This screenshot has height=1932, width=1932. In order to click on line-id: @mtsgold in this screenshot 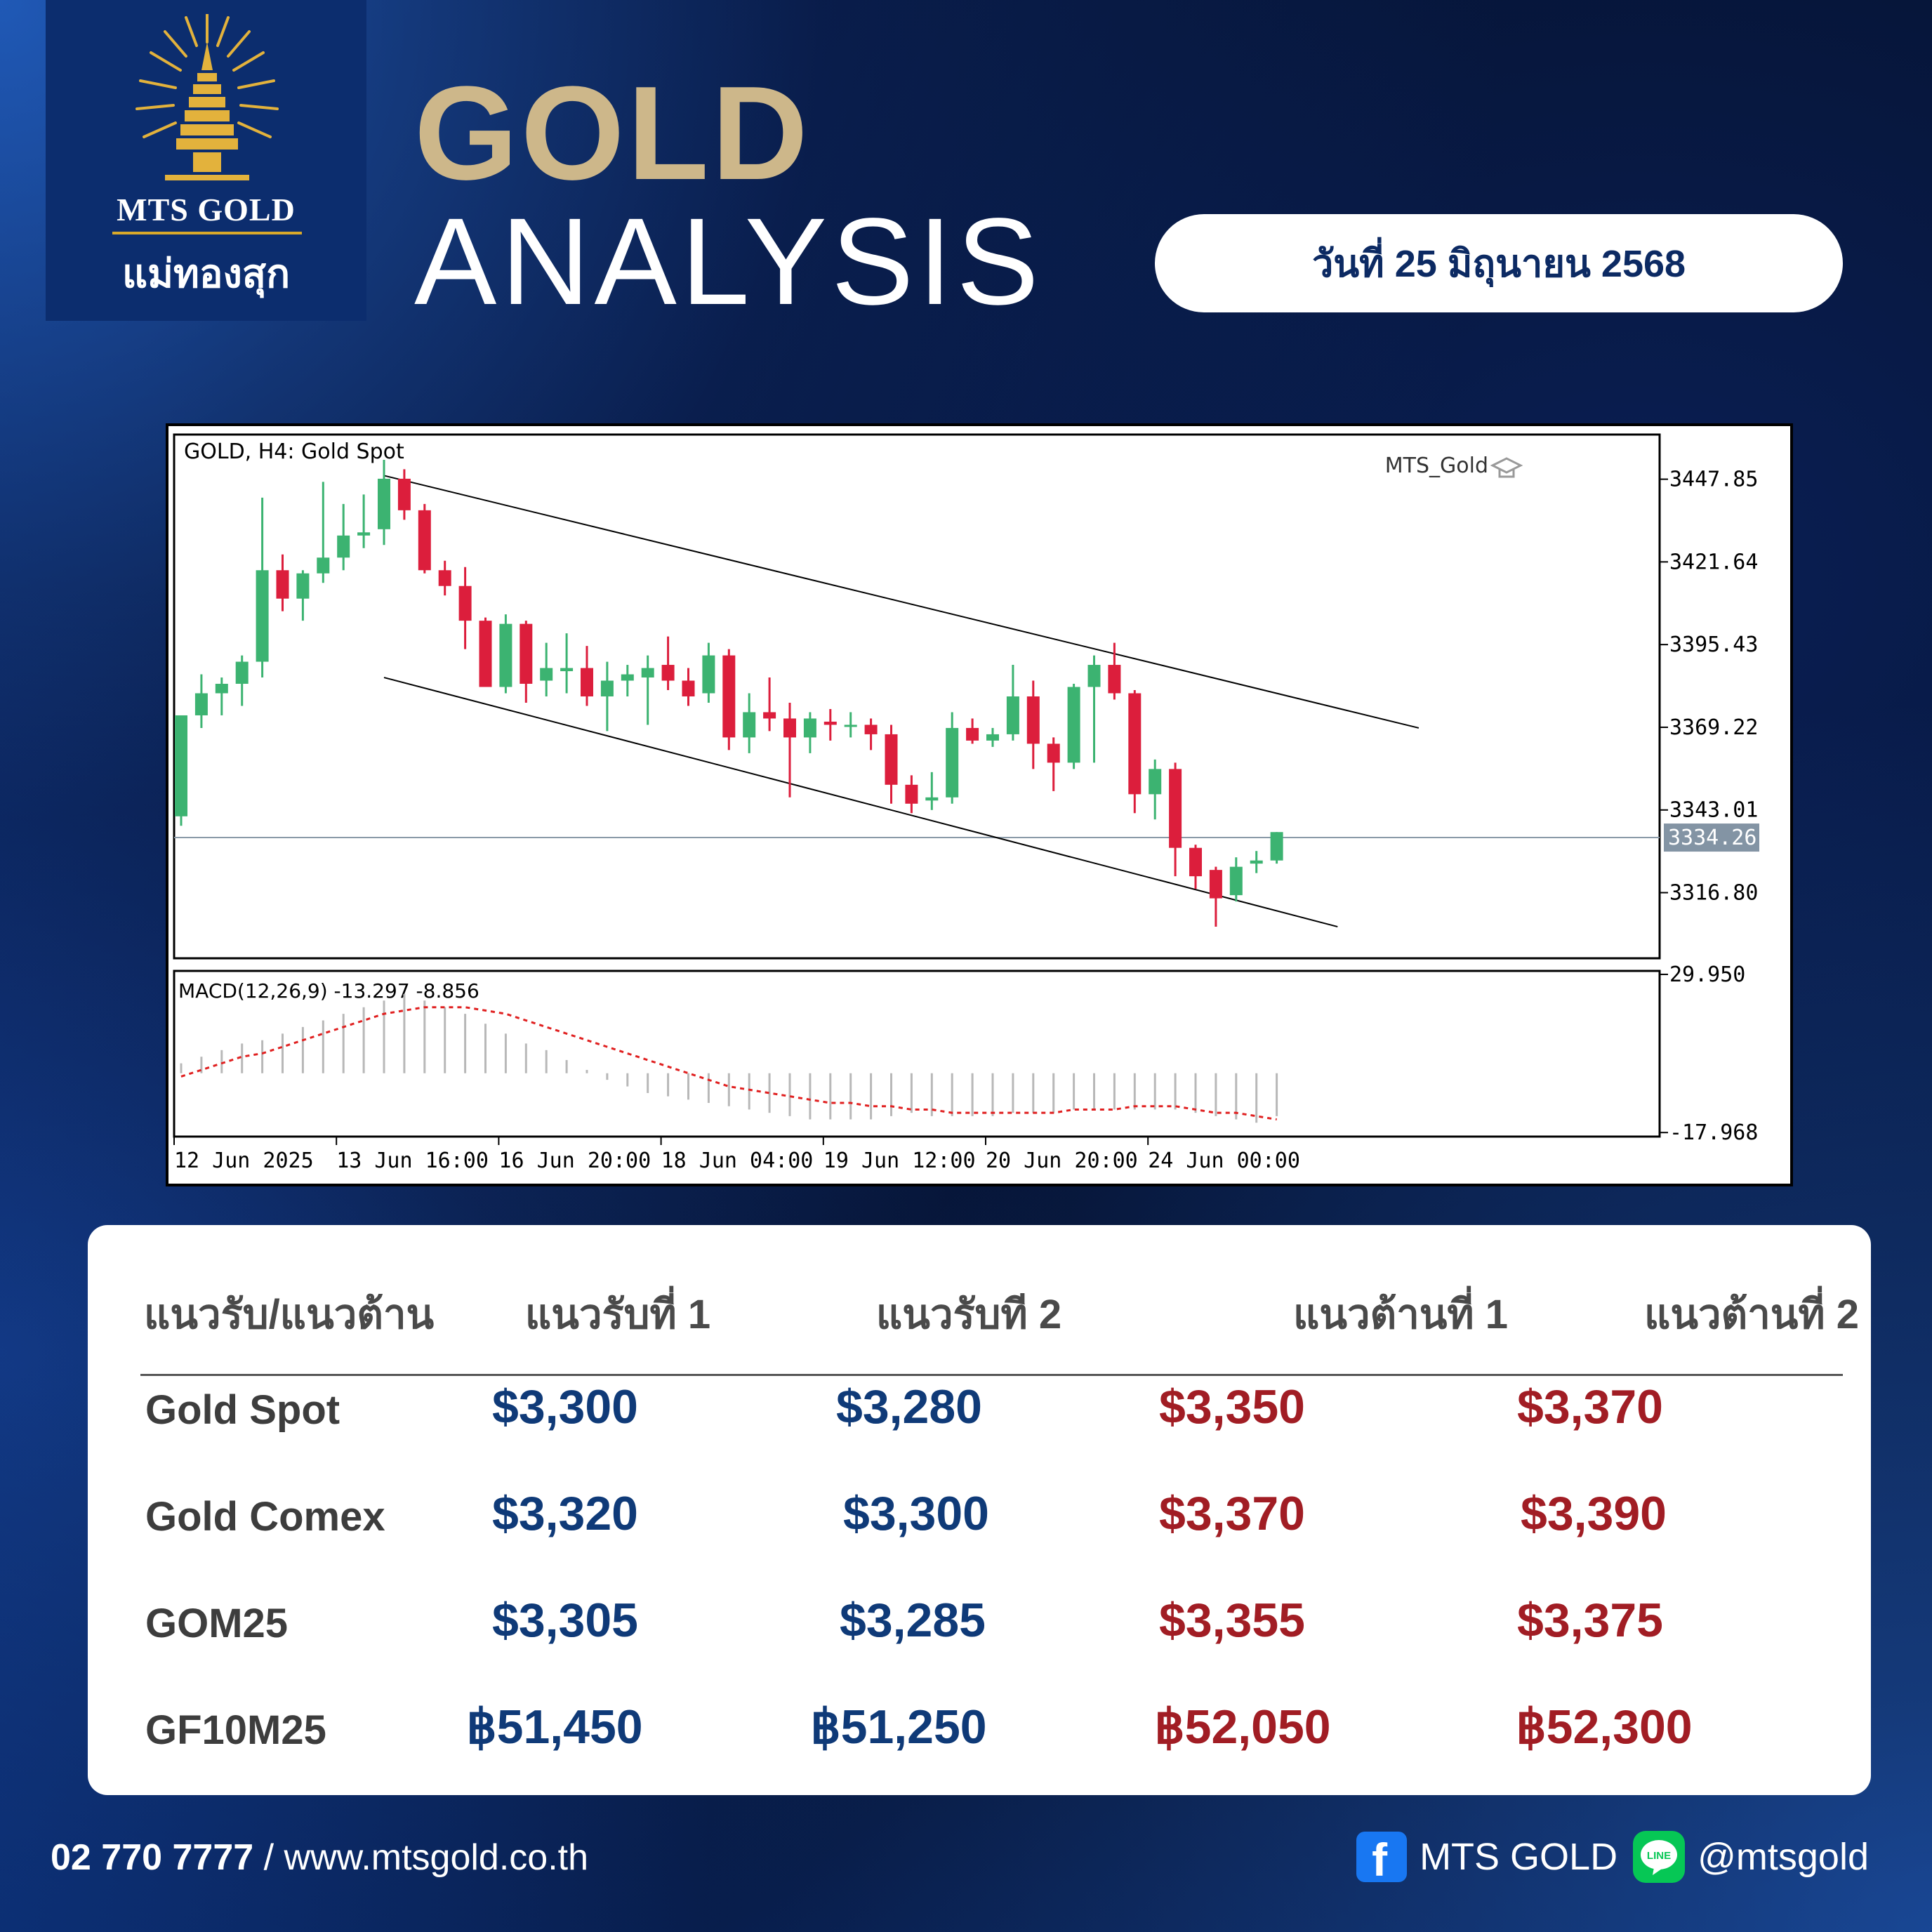, I will do `click(1784, 1857)`.